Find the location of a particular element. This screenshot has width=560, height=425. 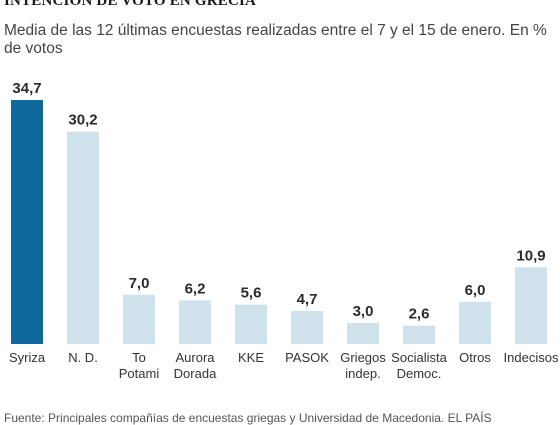

category-label-1: N. D. is located at coordinates (83, 357).